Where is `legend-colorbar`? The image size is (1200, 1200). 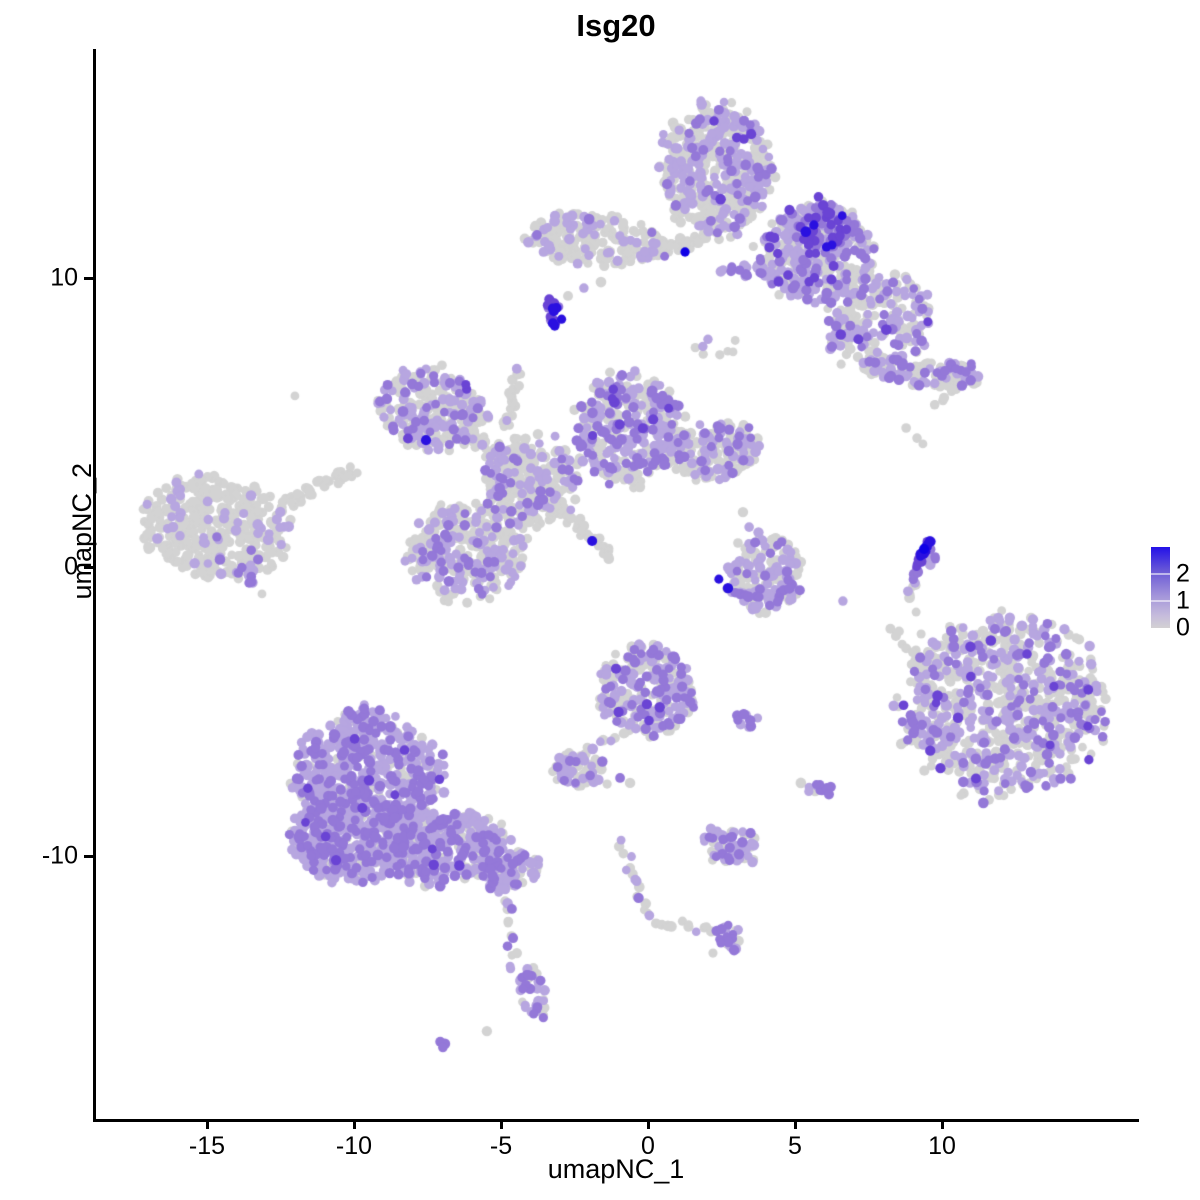 legend-colorbar is located at coordinates (1160, 587).